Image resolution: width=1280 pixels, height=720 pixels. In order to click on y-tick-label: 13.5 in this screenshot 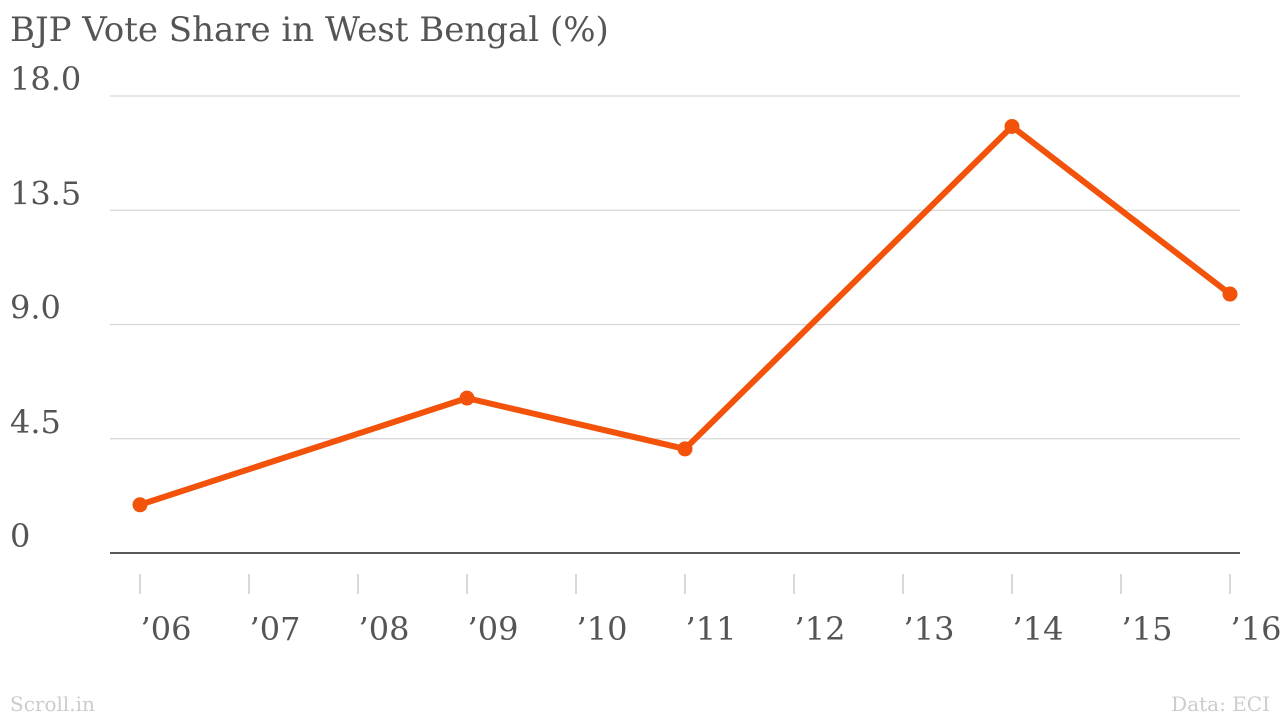, I will do `click(45, 193)`.